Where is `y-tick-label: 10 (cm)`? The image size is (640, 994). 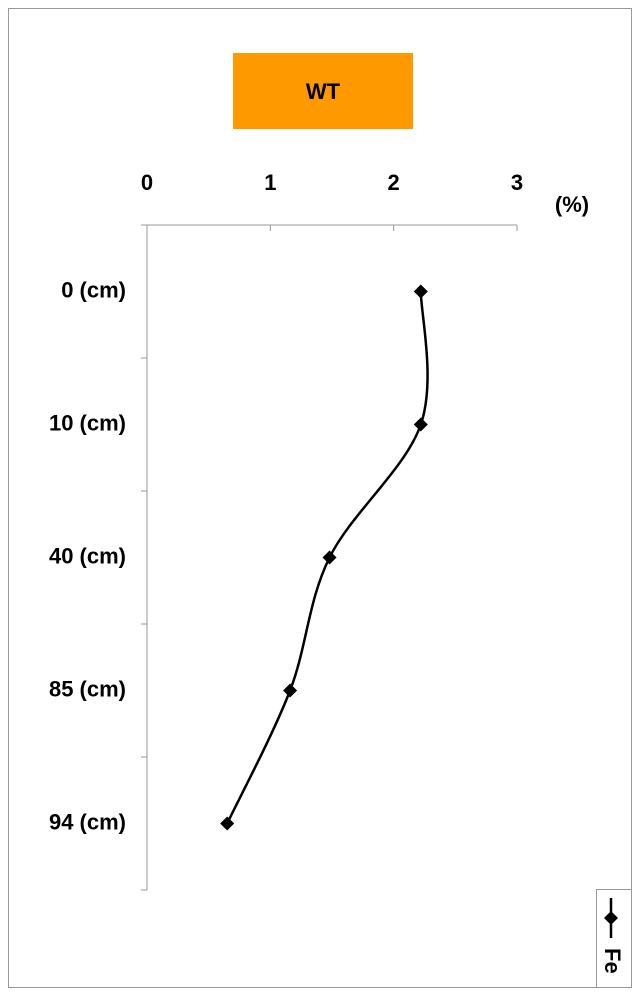 y-tick-label: 10 (cm) is located at coordinates (87, 422).